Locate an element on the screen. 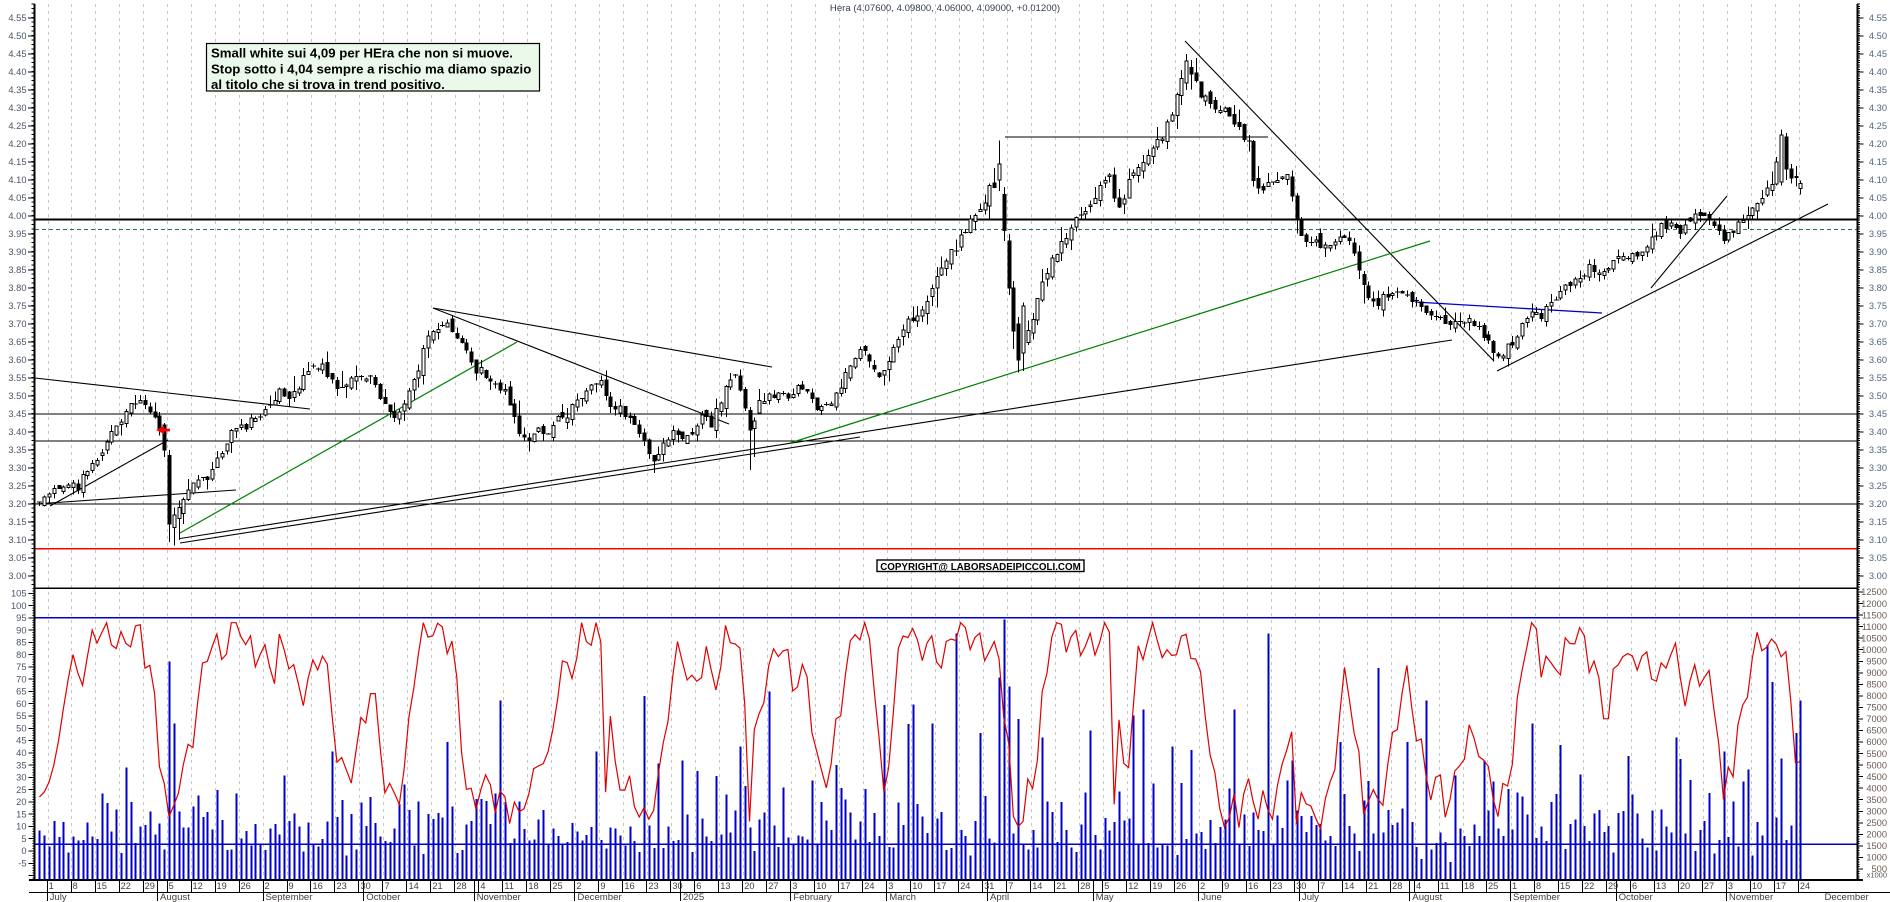 The image size is (1890, 902). svg-text: 3.80 is located at coordinates (17, 288).